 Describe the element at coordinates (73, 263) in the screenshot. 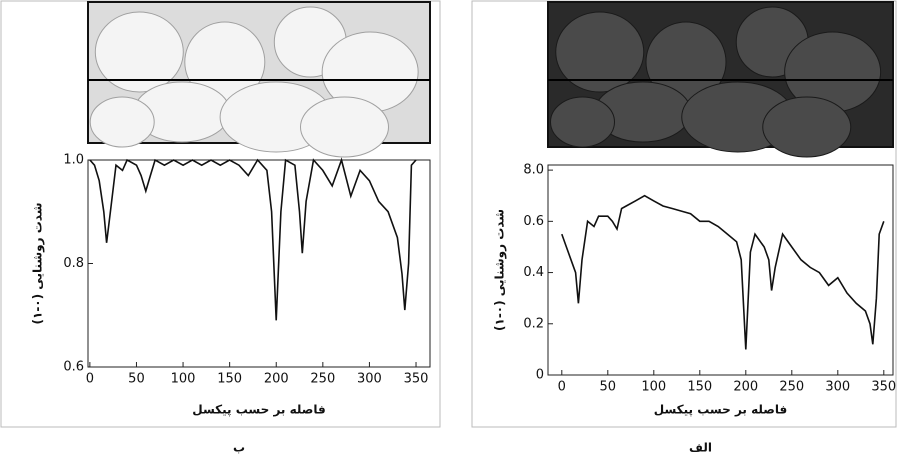

I see `y-tick-label: 0.8` at that location.